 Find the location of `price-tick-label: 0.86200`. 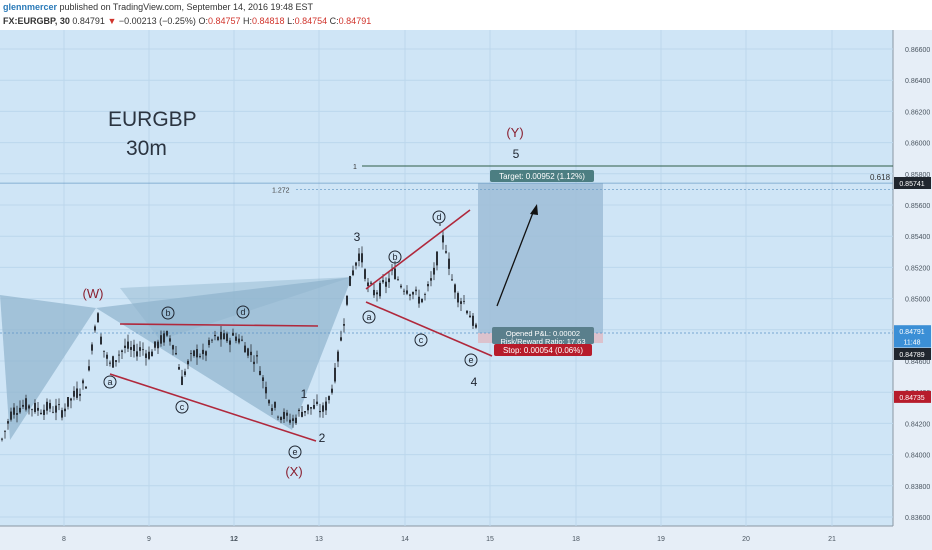

price-tick-label: 0.86200 is located at coordinates (917, 112).